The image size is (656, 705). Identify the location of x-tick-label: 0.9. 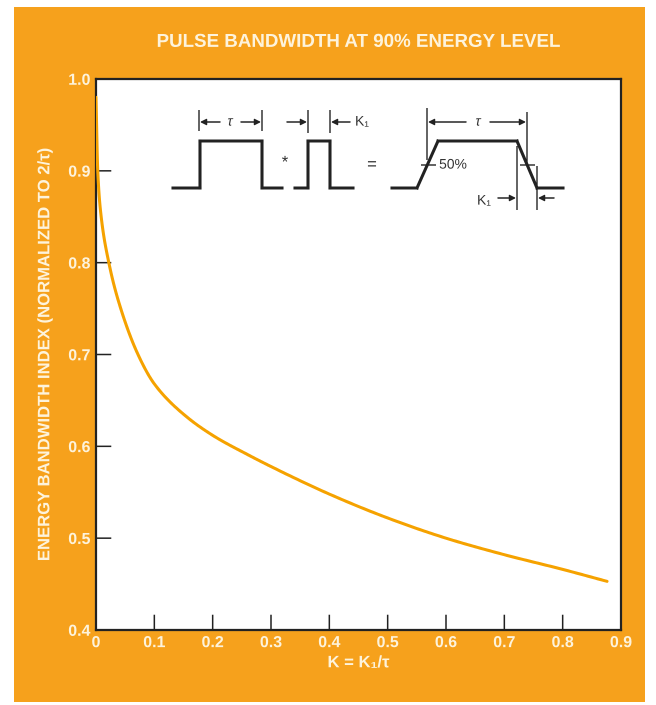
(621, 642).